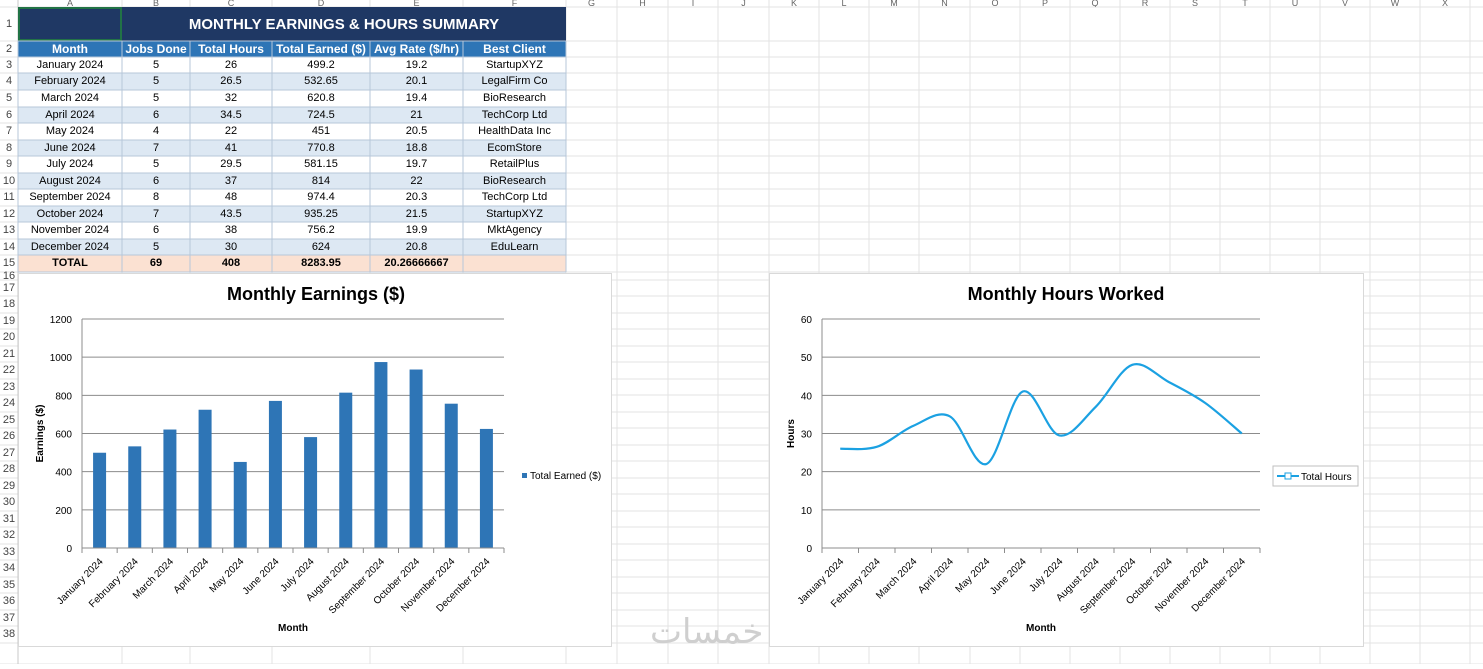 The image size is (1483, 669). What do you see at coordinates (70, 214) in the screenshot?
I see `table-cell: October 2024` at bounding box center [70, 214].